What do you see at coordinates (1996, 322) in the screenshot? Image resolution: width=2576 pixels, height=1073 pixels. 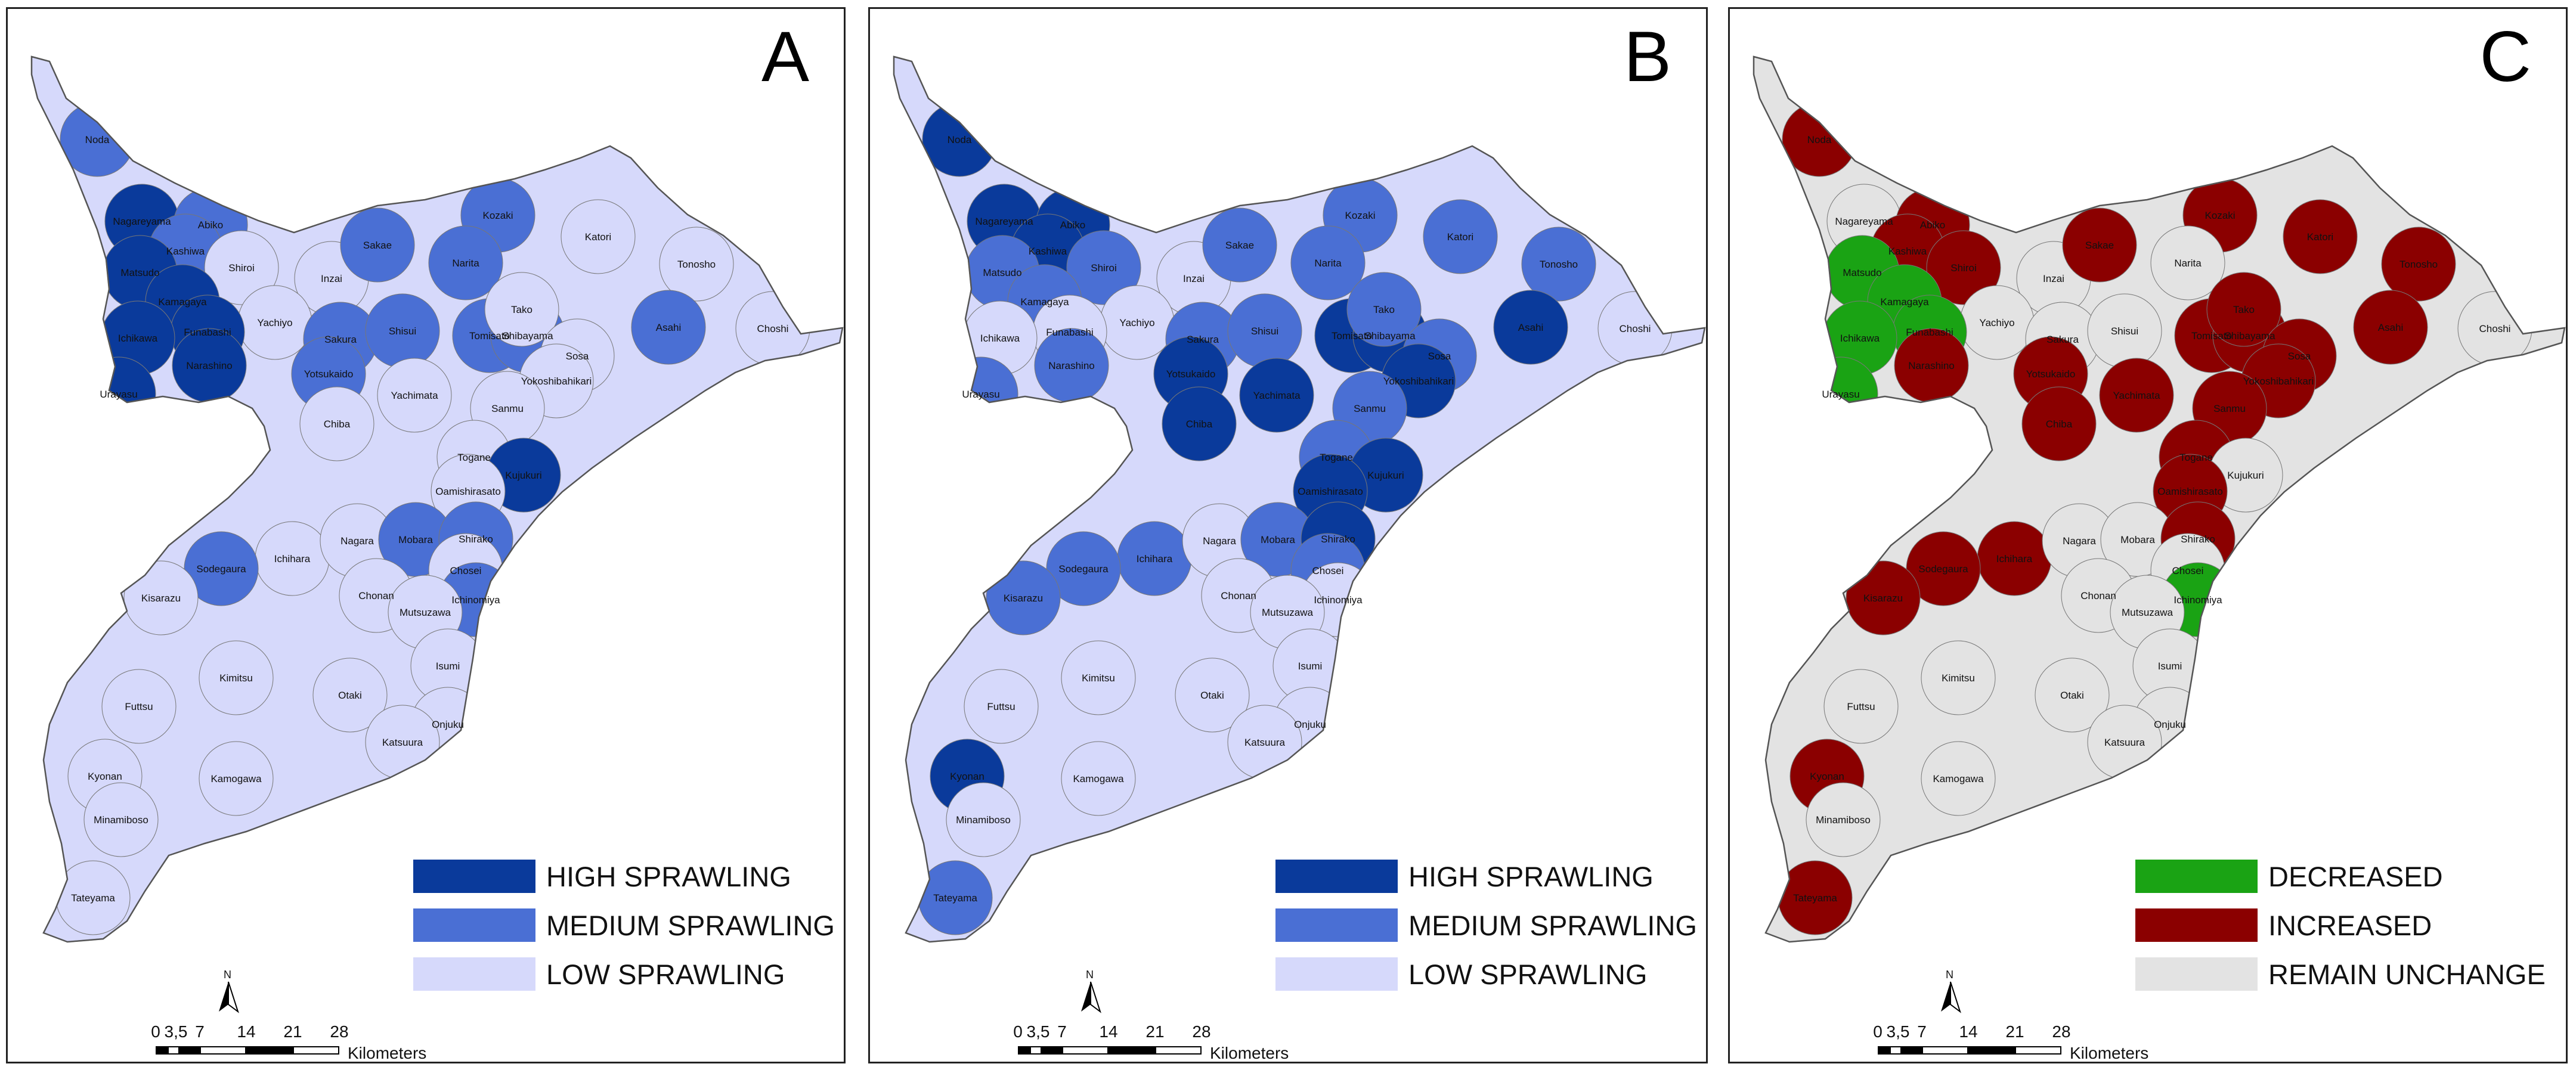 I see `place-label: Yachiyo` at bounding box center [1996, 322].